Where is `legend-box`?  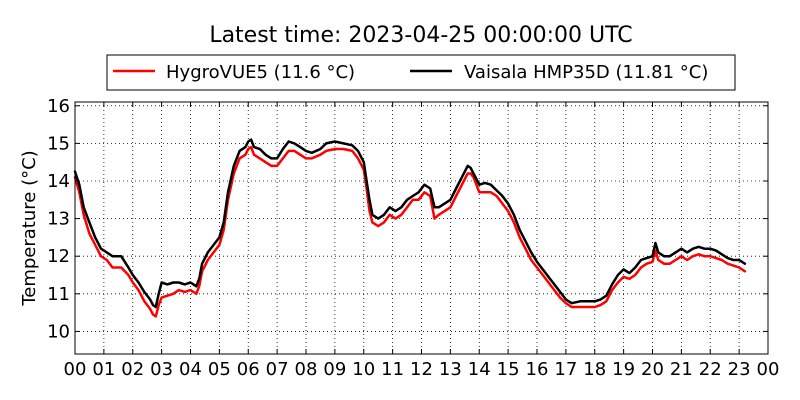 legend-box is located at coordinates (421, 72).